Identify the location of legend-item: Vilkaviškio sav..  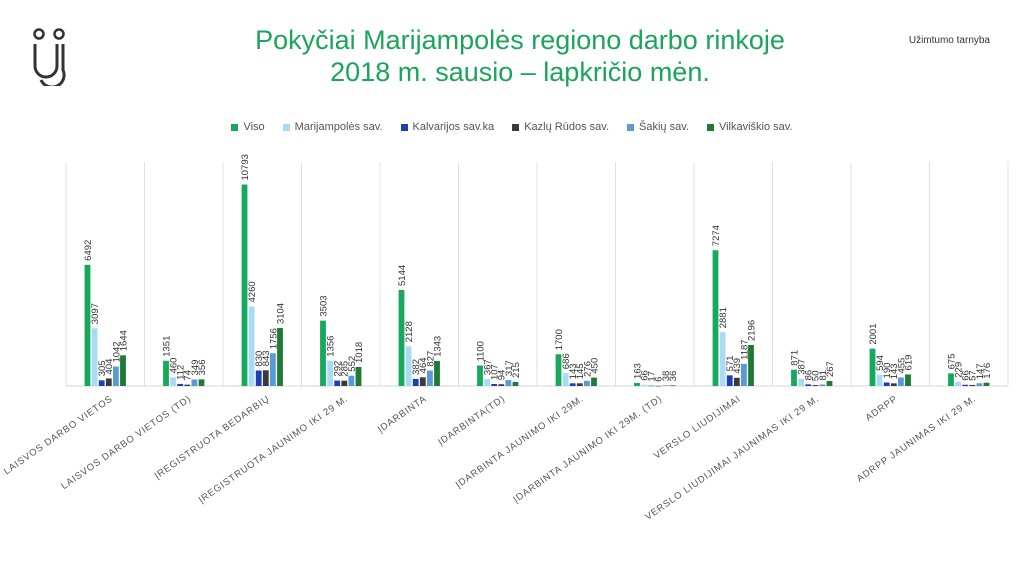
(749, 127).